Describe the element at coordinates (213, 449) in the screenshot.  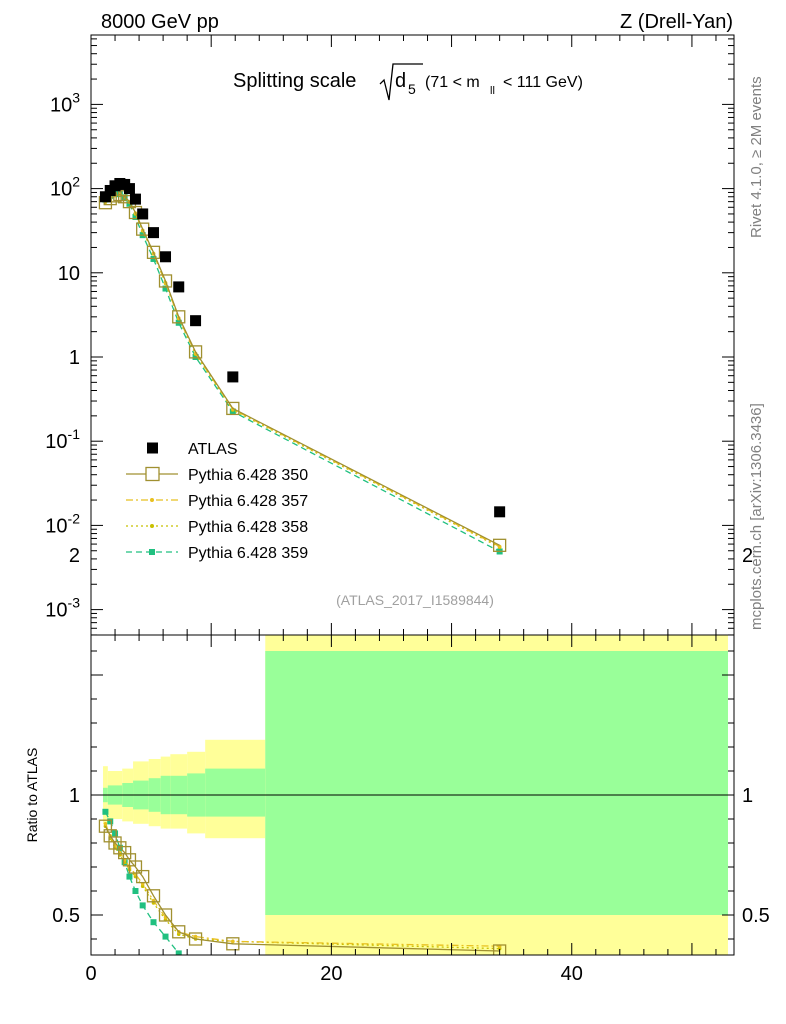
I see `legend-label: ATLAS` at that location.